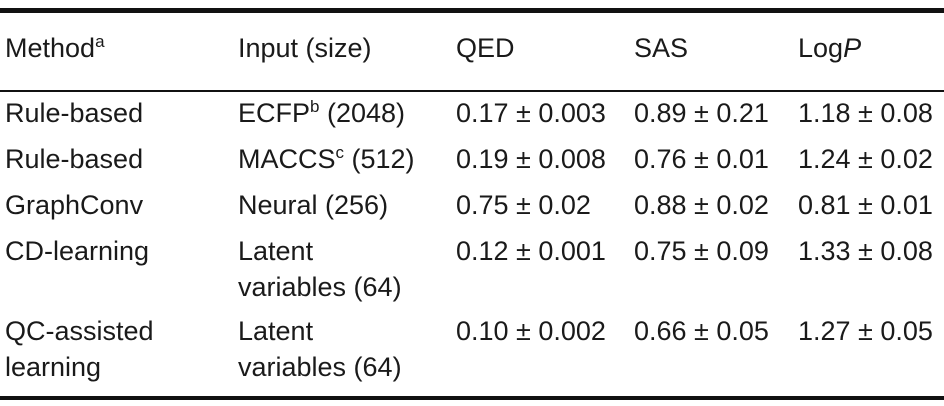 The image size is (944, 406). Describe the element at coordinates (865, 205) in the screenshot. I see `row-logp: 0.81 ± 0.01` at that location.